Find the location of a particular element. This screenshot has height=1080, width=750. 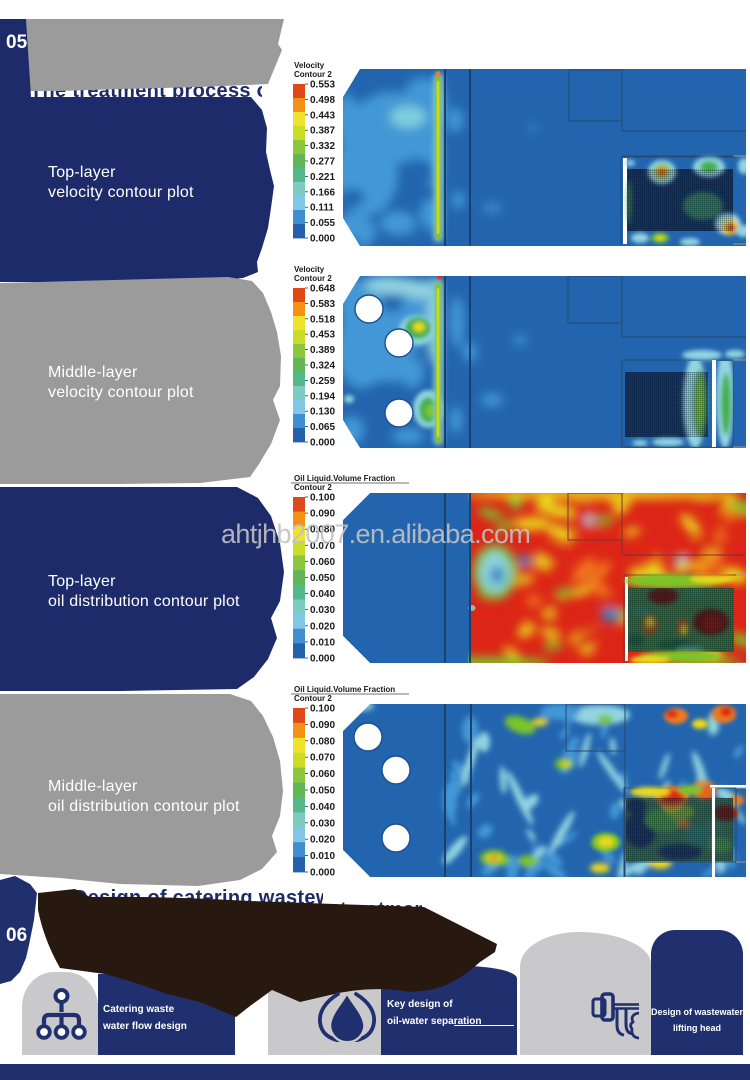

svg-text: 0.389 is located at coordinates (322, 350).